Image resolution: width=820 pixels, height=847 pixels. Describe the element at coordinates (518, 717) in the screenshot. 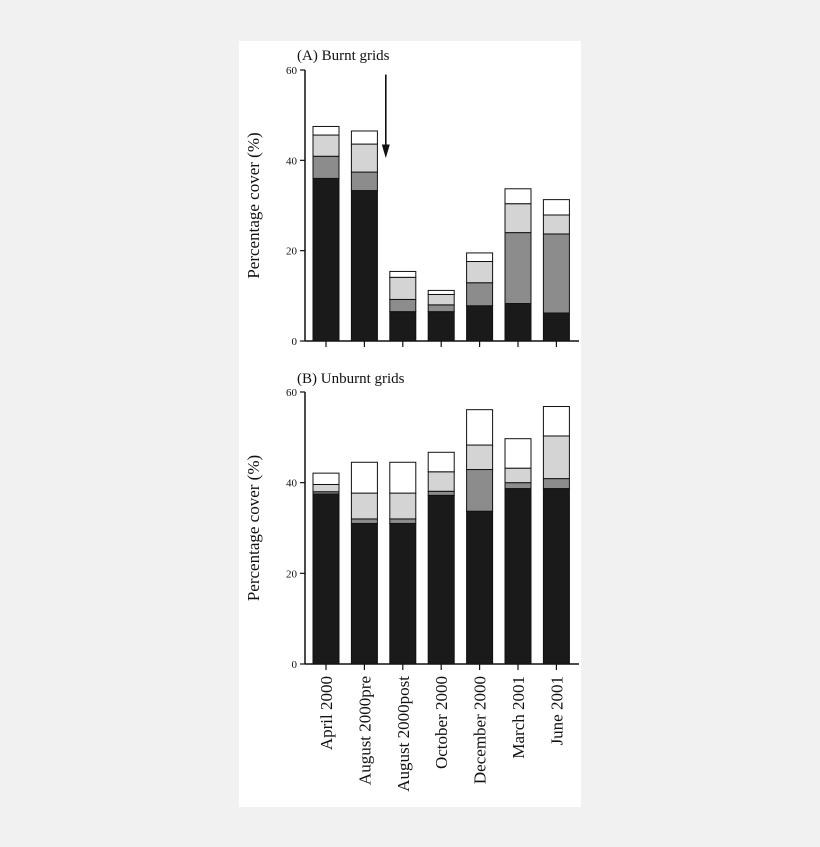

I see `x-tick-label: March 2001` at that location.